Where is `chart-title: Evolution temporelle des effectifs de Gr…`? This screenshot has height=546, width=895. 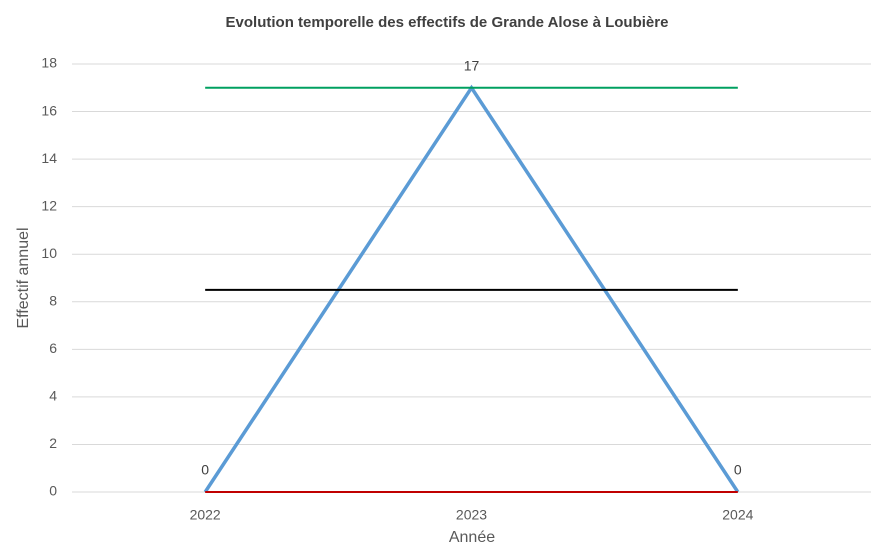 chart-title: Evolution temporelle des effectifs de Gr… is located at coordinates (447, 22).